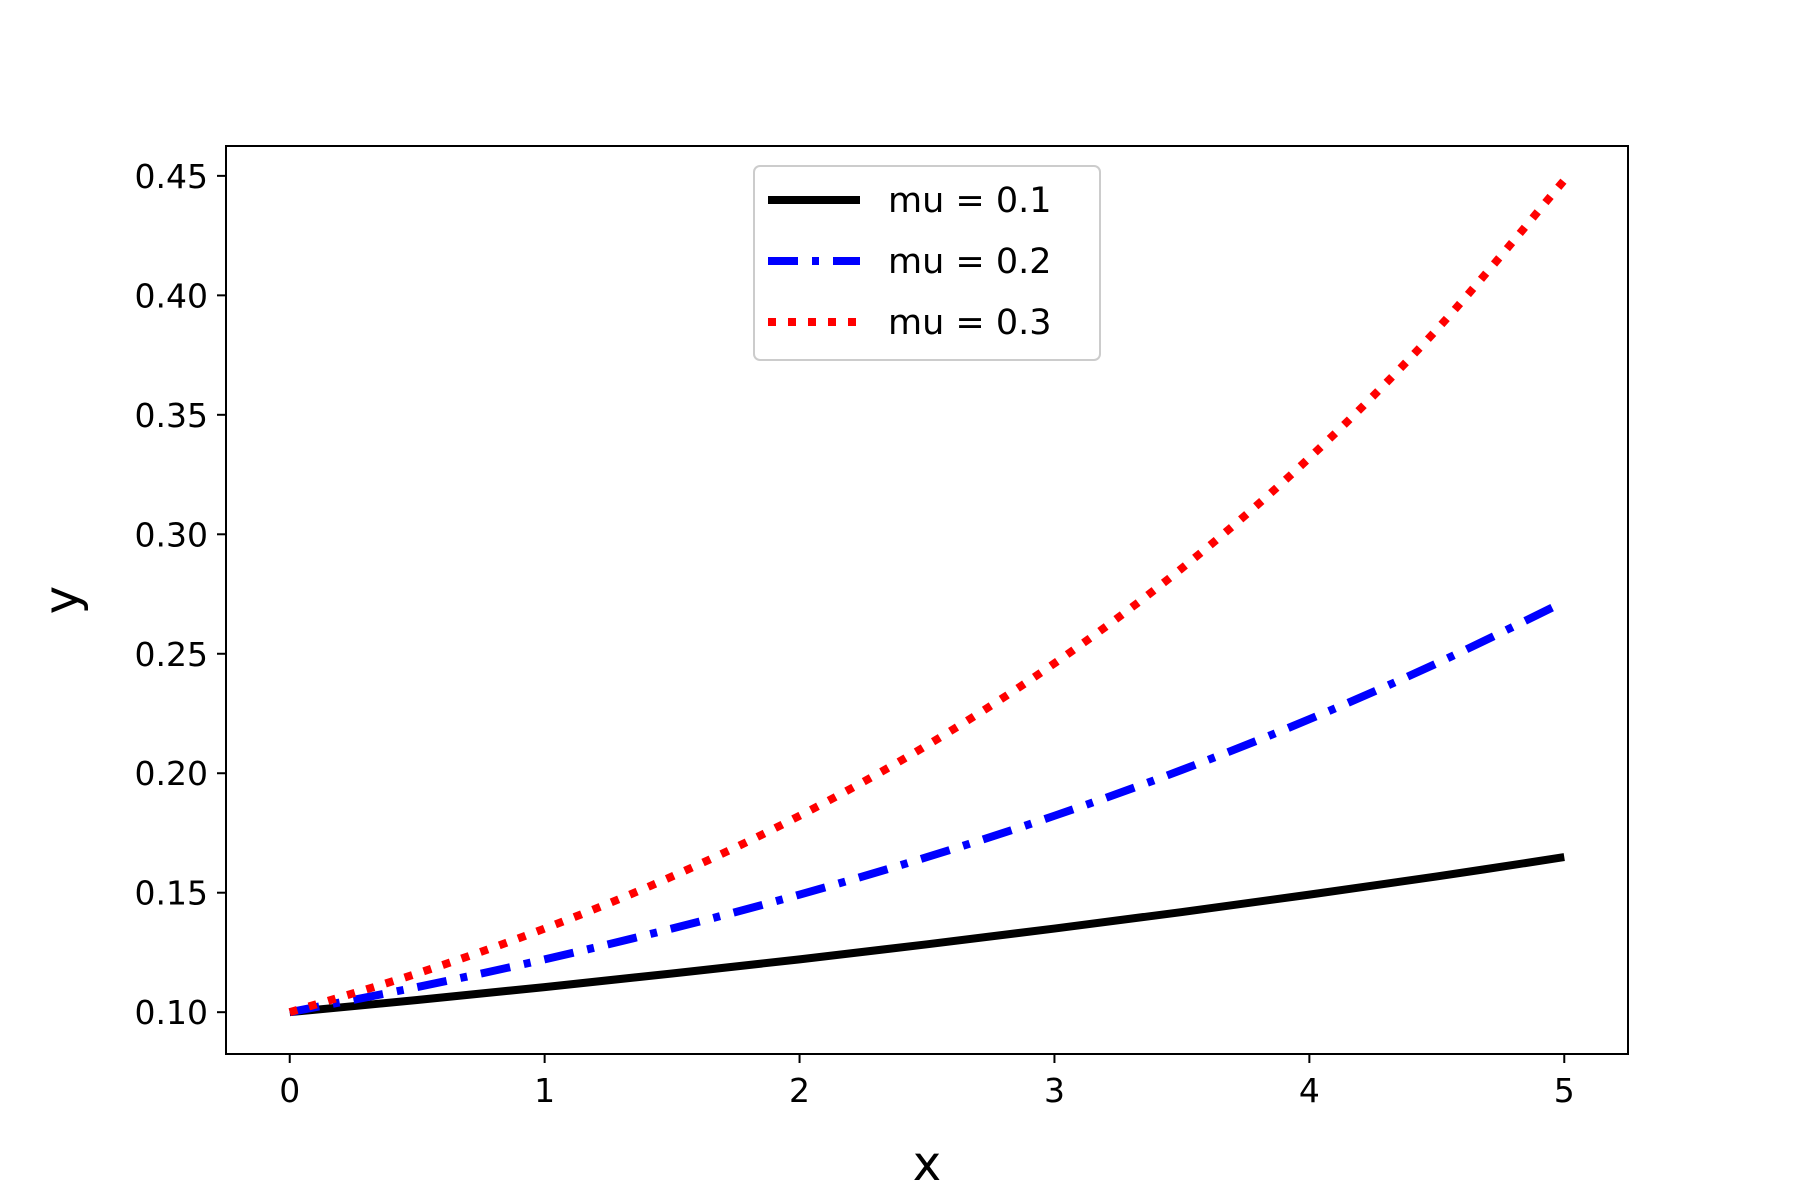  I want to click on y-tick-label: 0.30, so click(171, 534).